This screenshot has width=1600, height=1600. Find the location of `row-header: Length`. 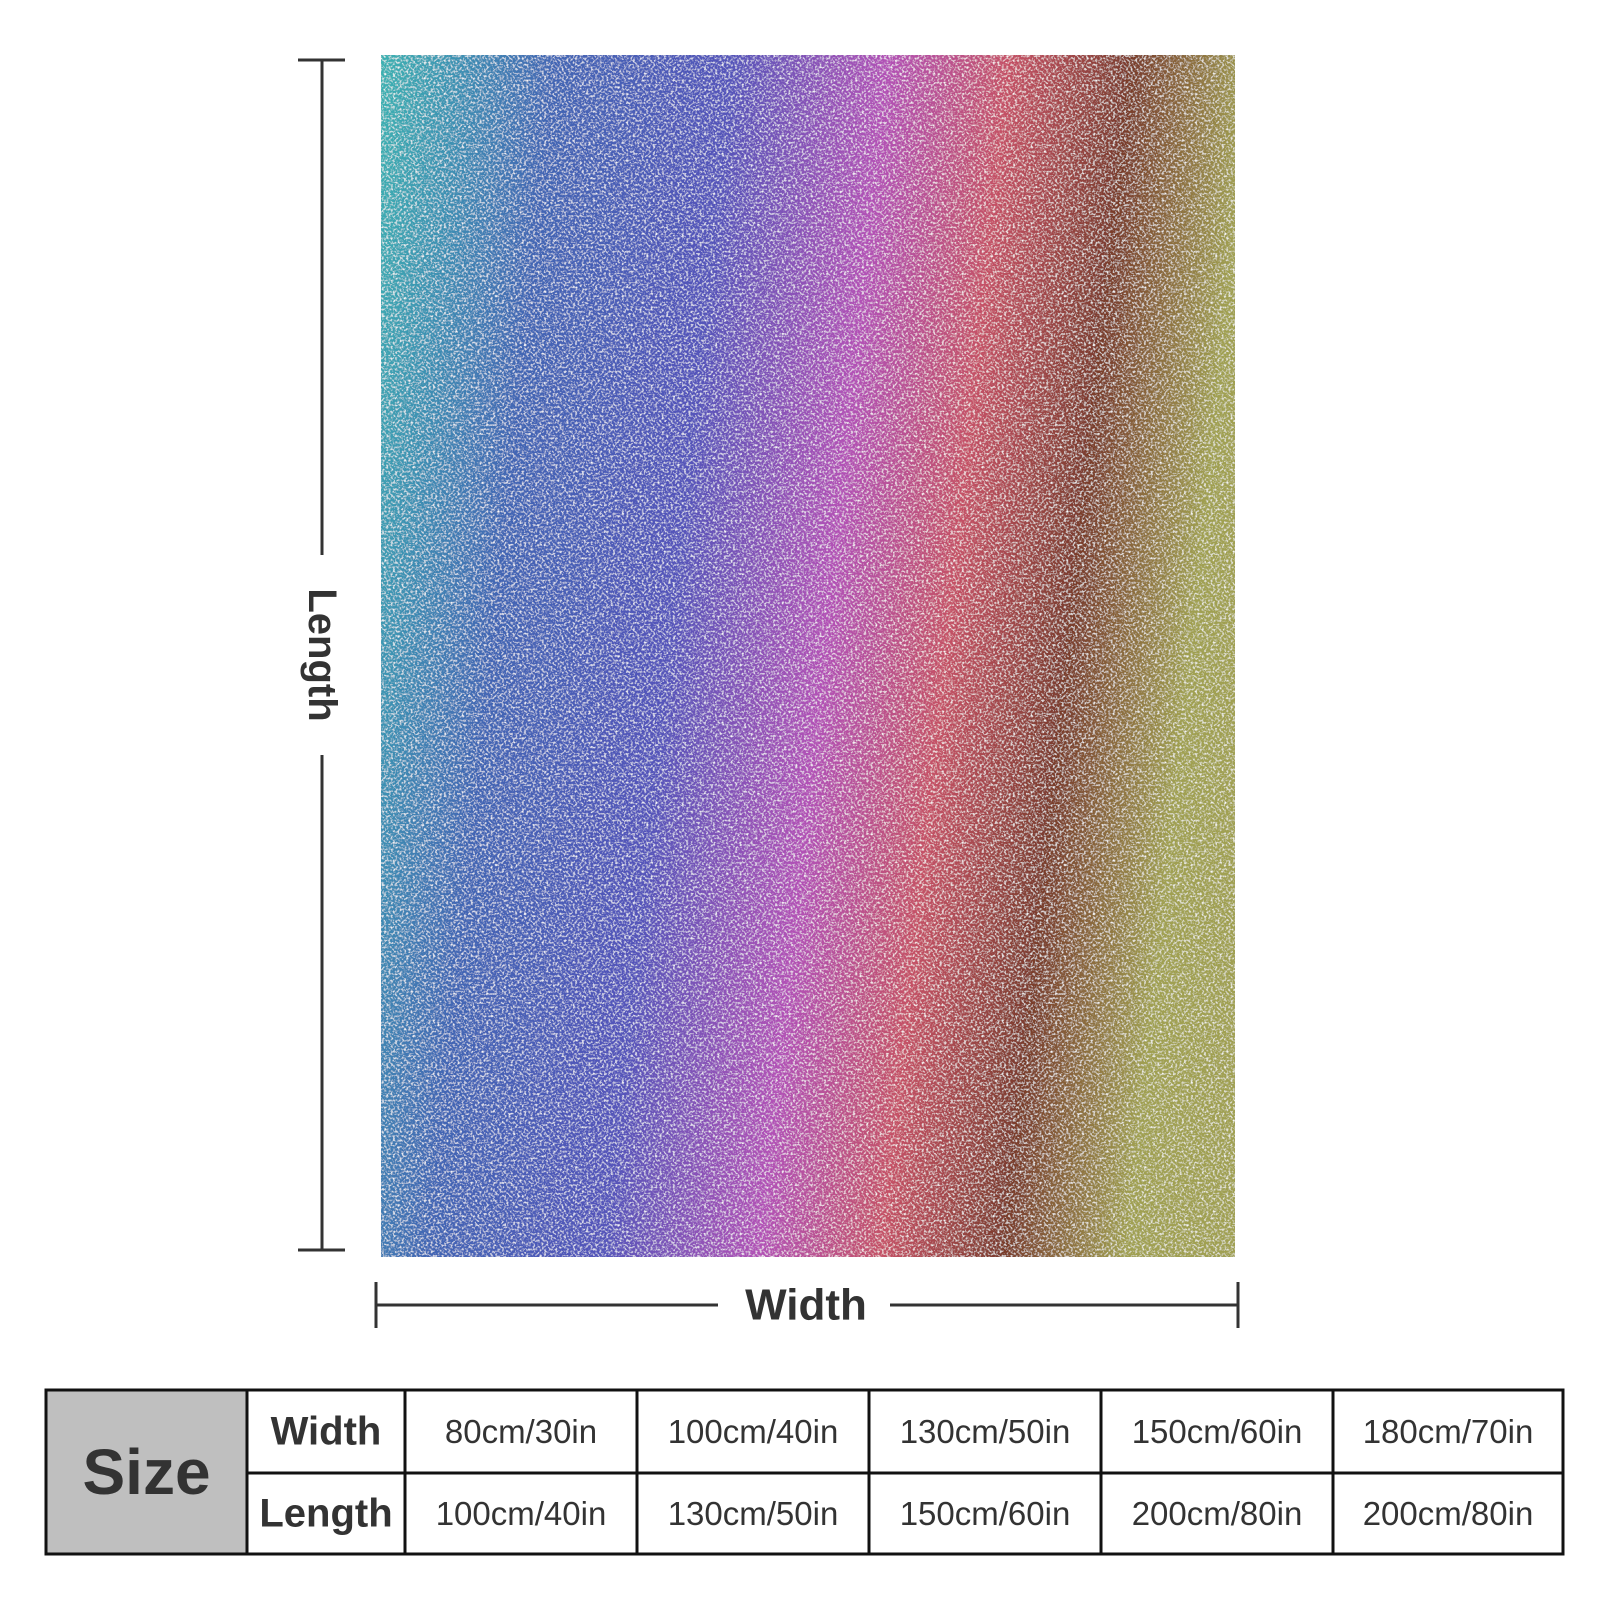

row-header: Length is located at coordinates (325, 1514).